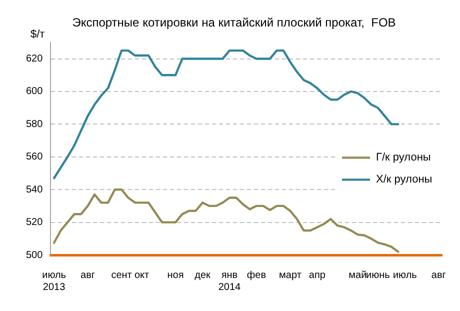 This screenshot has height=311, width=460. What do you see at coordinates (290, 275) in the screenshot?
I see `x-tick-label: март` at bounding box center [290, 275].